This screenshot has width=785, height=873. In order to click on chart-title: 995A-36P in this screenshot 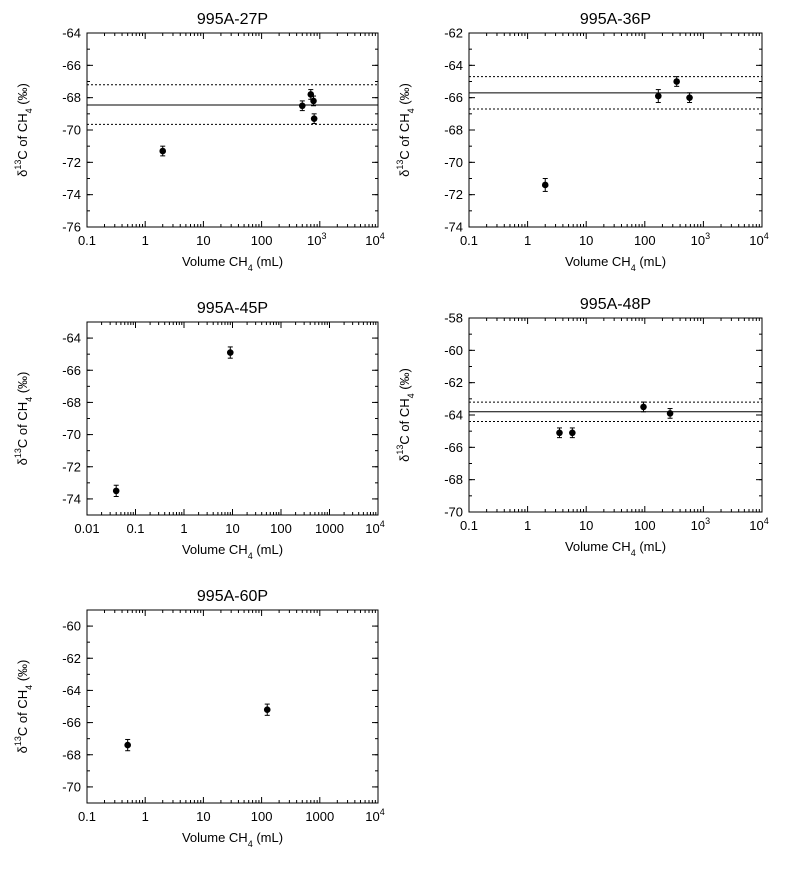, I will do `click(615, 19)`.